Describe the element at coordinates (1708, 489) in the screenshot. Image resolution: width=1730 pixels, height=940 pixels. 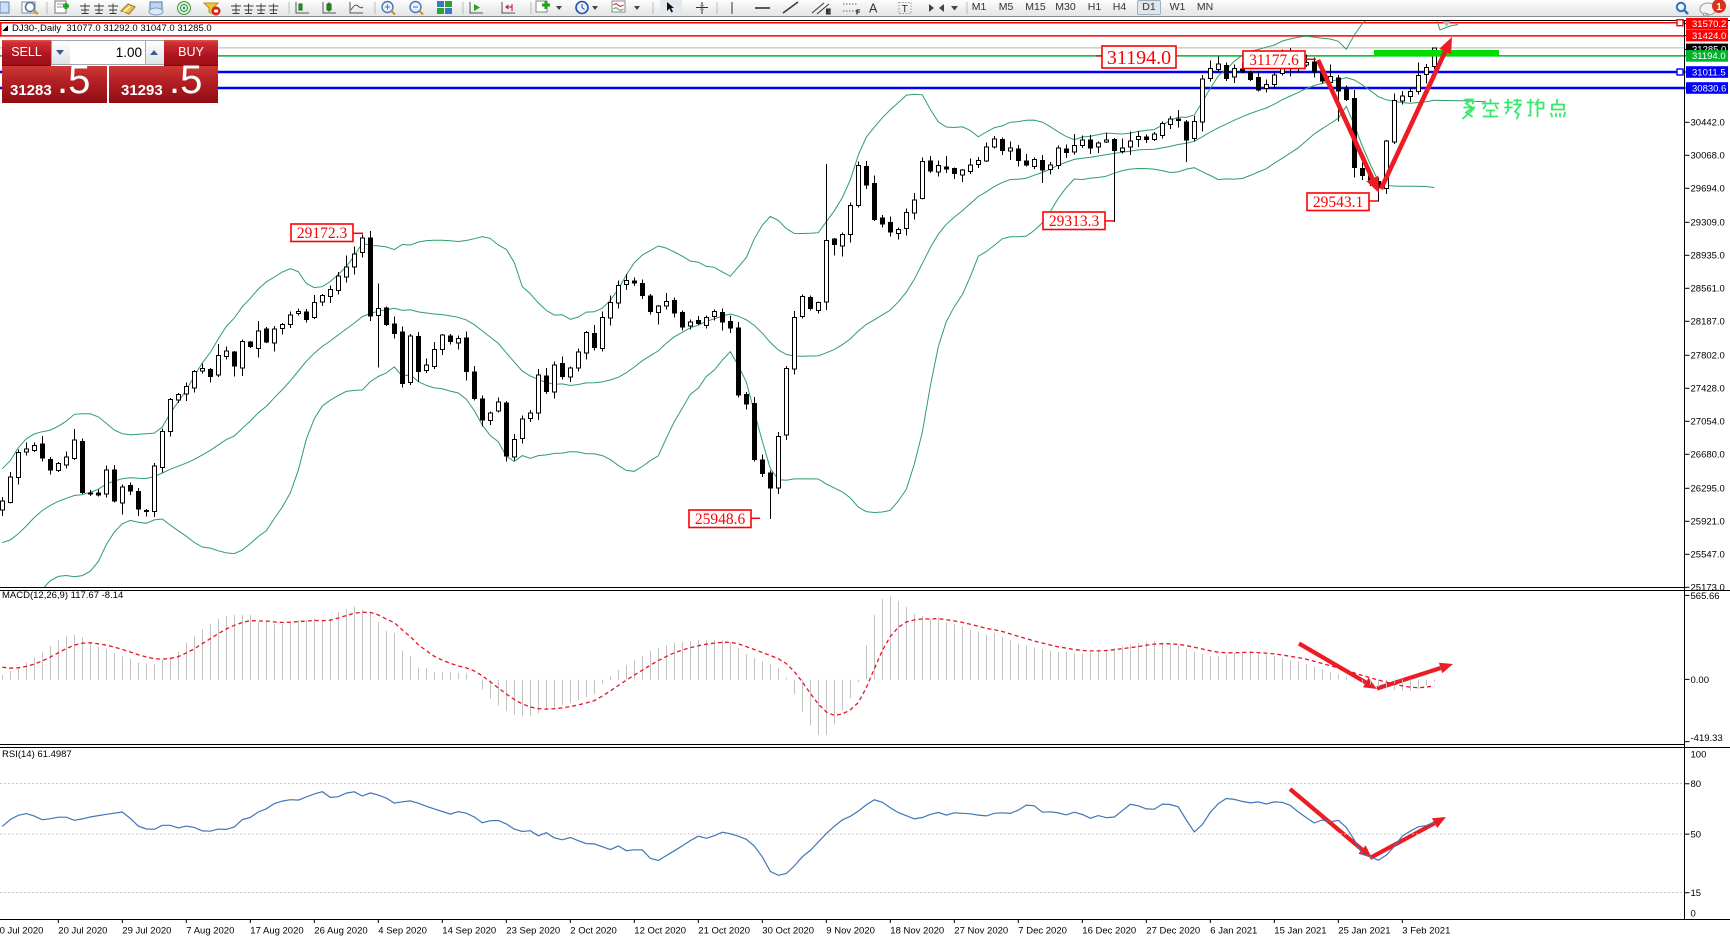
I see `svg-text: 26295.0` at that location.